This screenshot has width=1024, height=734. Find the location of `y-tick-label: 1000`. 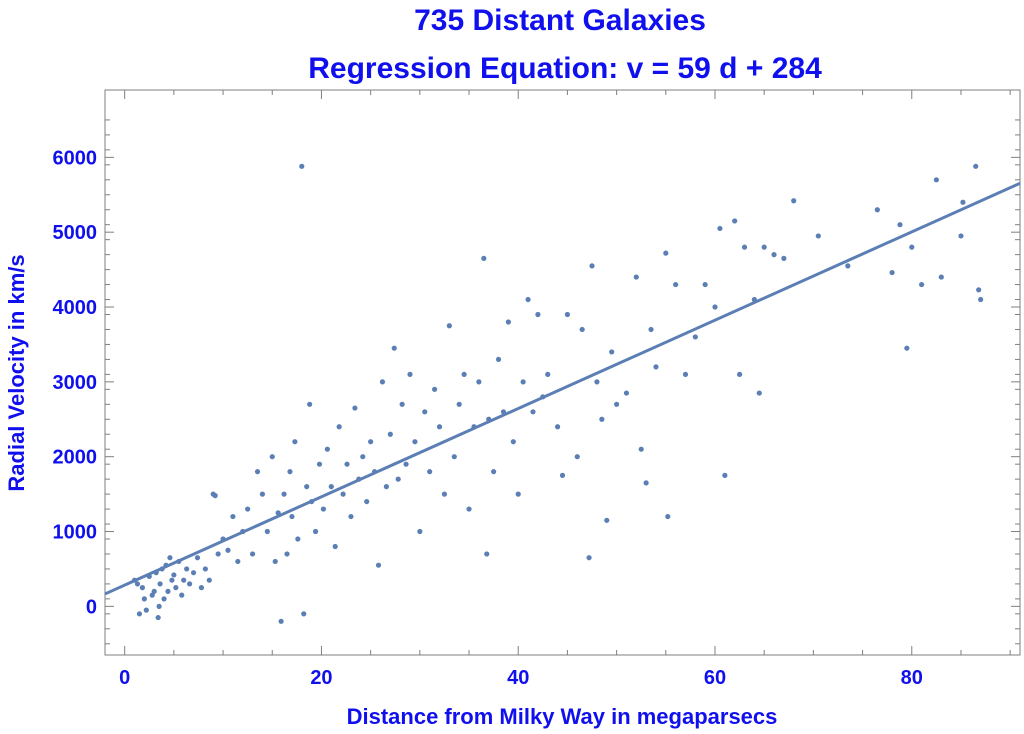

y-tick-label: 1000 is located at coordinates (75, 533).